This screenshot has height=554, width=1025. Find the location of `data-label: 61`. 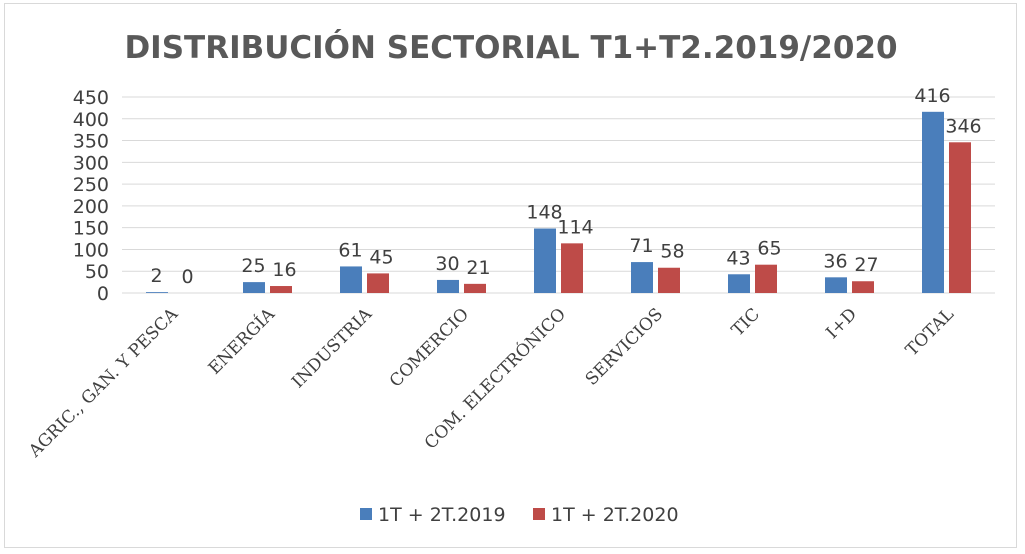

data-label: 61 is located at coordinates (350, 250).